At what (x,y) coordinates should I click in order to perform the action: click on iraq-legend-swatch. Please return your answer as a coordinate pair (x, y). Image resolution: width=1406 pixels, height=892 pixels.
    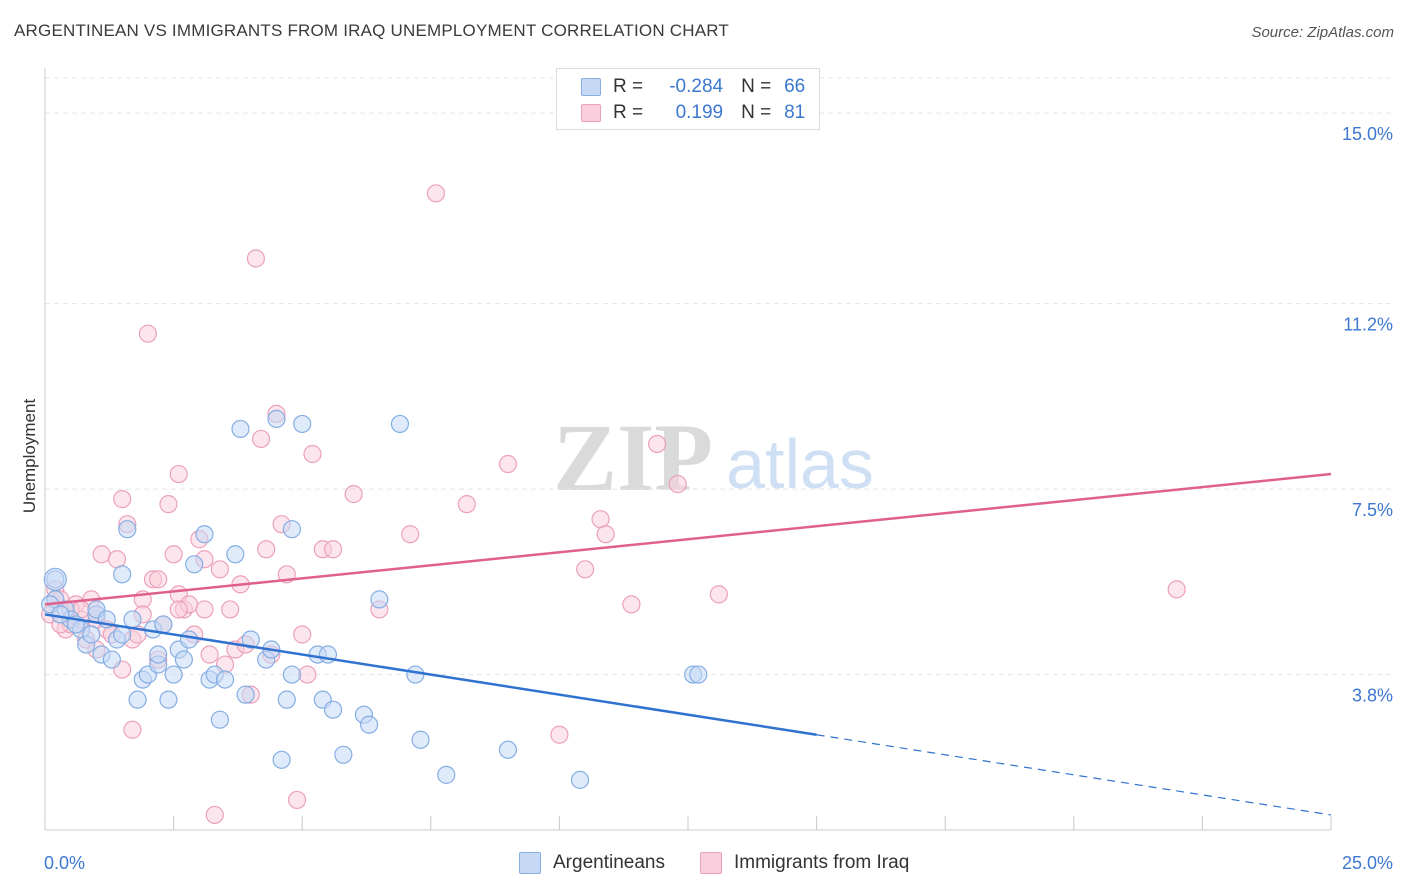
    Looking at the image, I should click on (711, 863).